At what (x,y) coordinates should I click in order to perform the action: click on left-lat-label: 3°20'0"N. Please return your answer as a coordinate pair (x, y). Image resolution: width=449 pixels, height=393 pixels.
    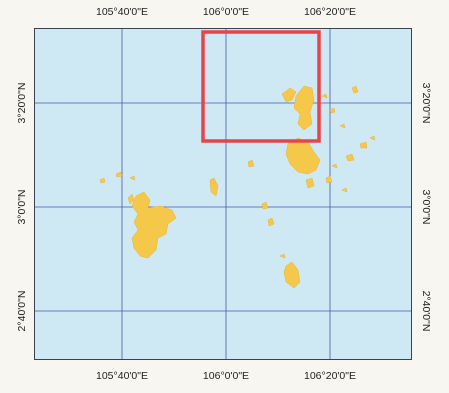
    Looking at the image, I should click on (22, 103).